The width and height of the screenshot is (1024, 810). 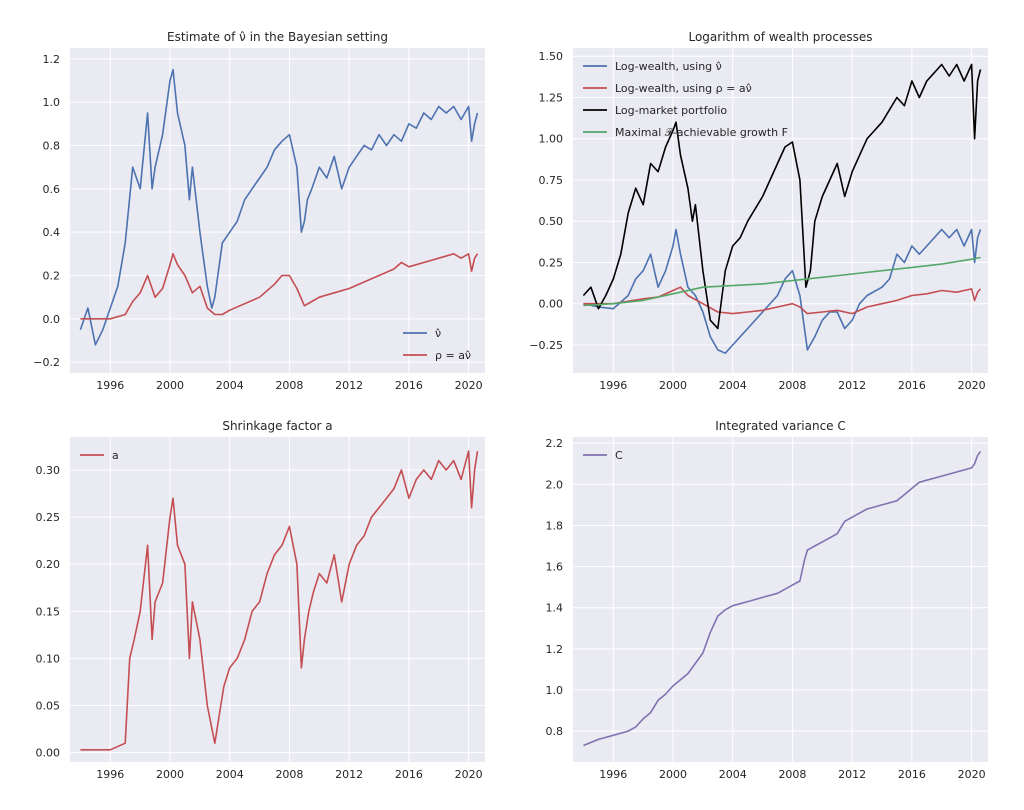 What do you see at coordinates (780, 426) in the screenshot?
I see `chart-title: Integrated variance C` at bounding box center [780, 426].